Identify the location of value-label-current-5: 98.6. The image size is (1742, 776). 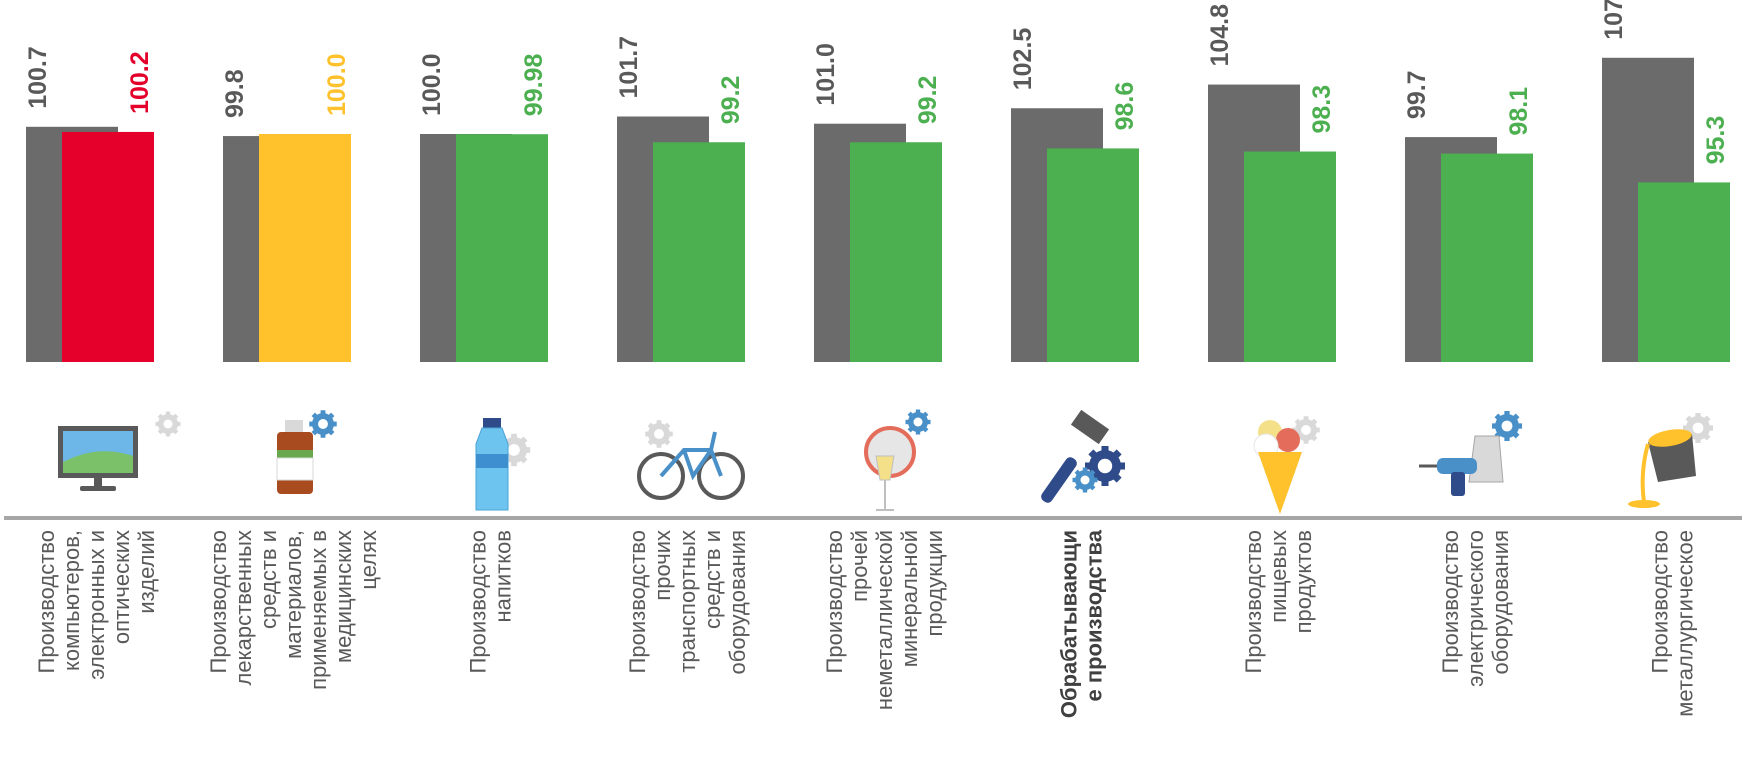
(1125, 106).